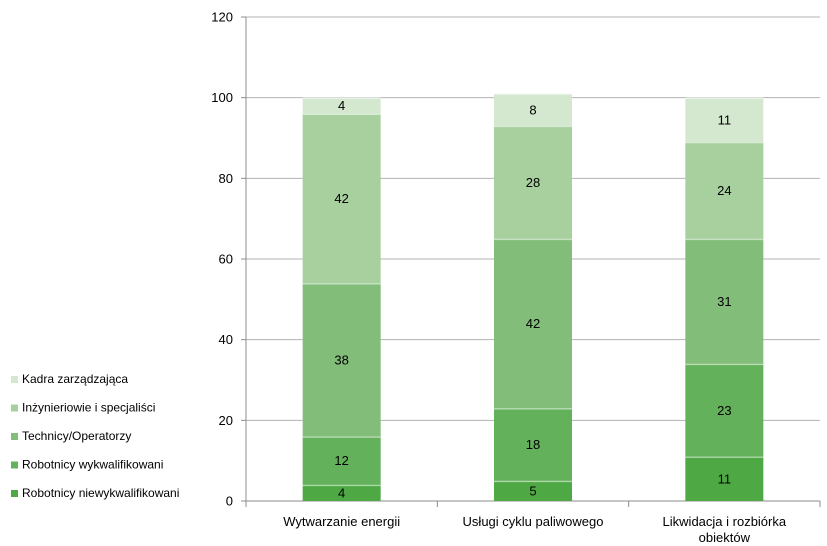 The height and width of the screenshot is (546, 827). Describe the element at coordinates (75, 379) in the screenshot. I see `legend-entry-label: Kadra zarządzająca` at that location.